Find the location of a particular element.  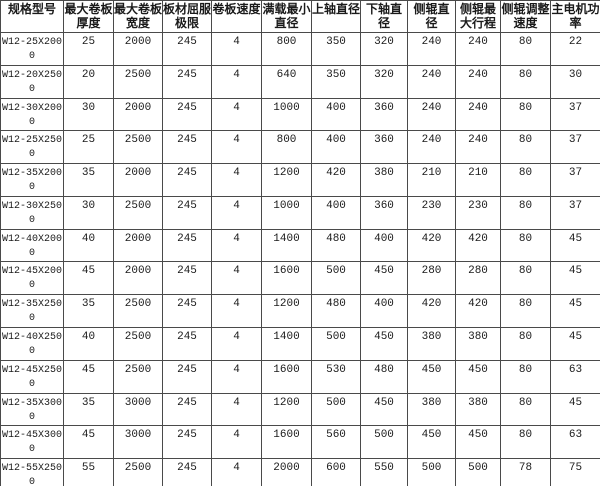

value-cell: 25 is located at coordinates (88, 49).